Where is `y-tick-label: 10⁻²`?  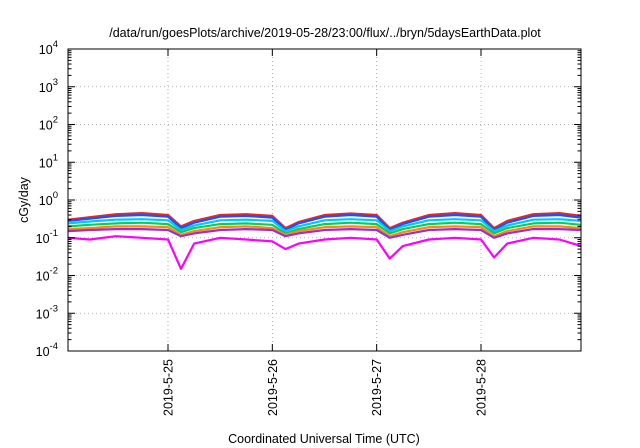
y-tick-label: 10⁻² is located at coordinates (47, 275).